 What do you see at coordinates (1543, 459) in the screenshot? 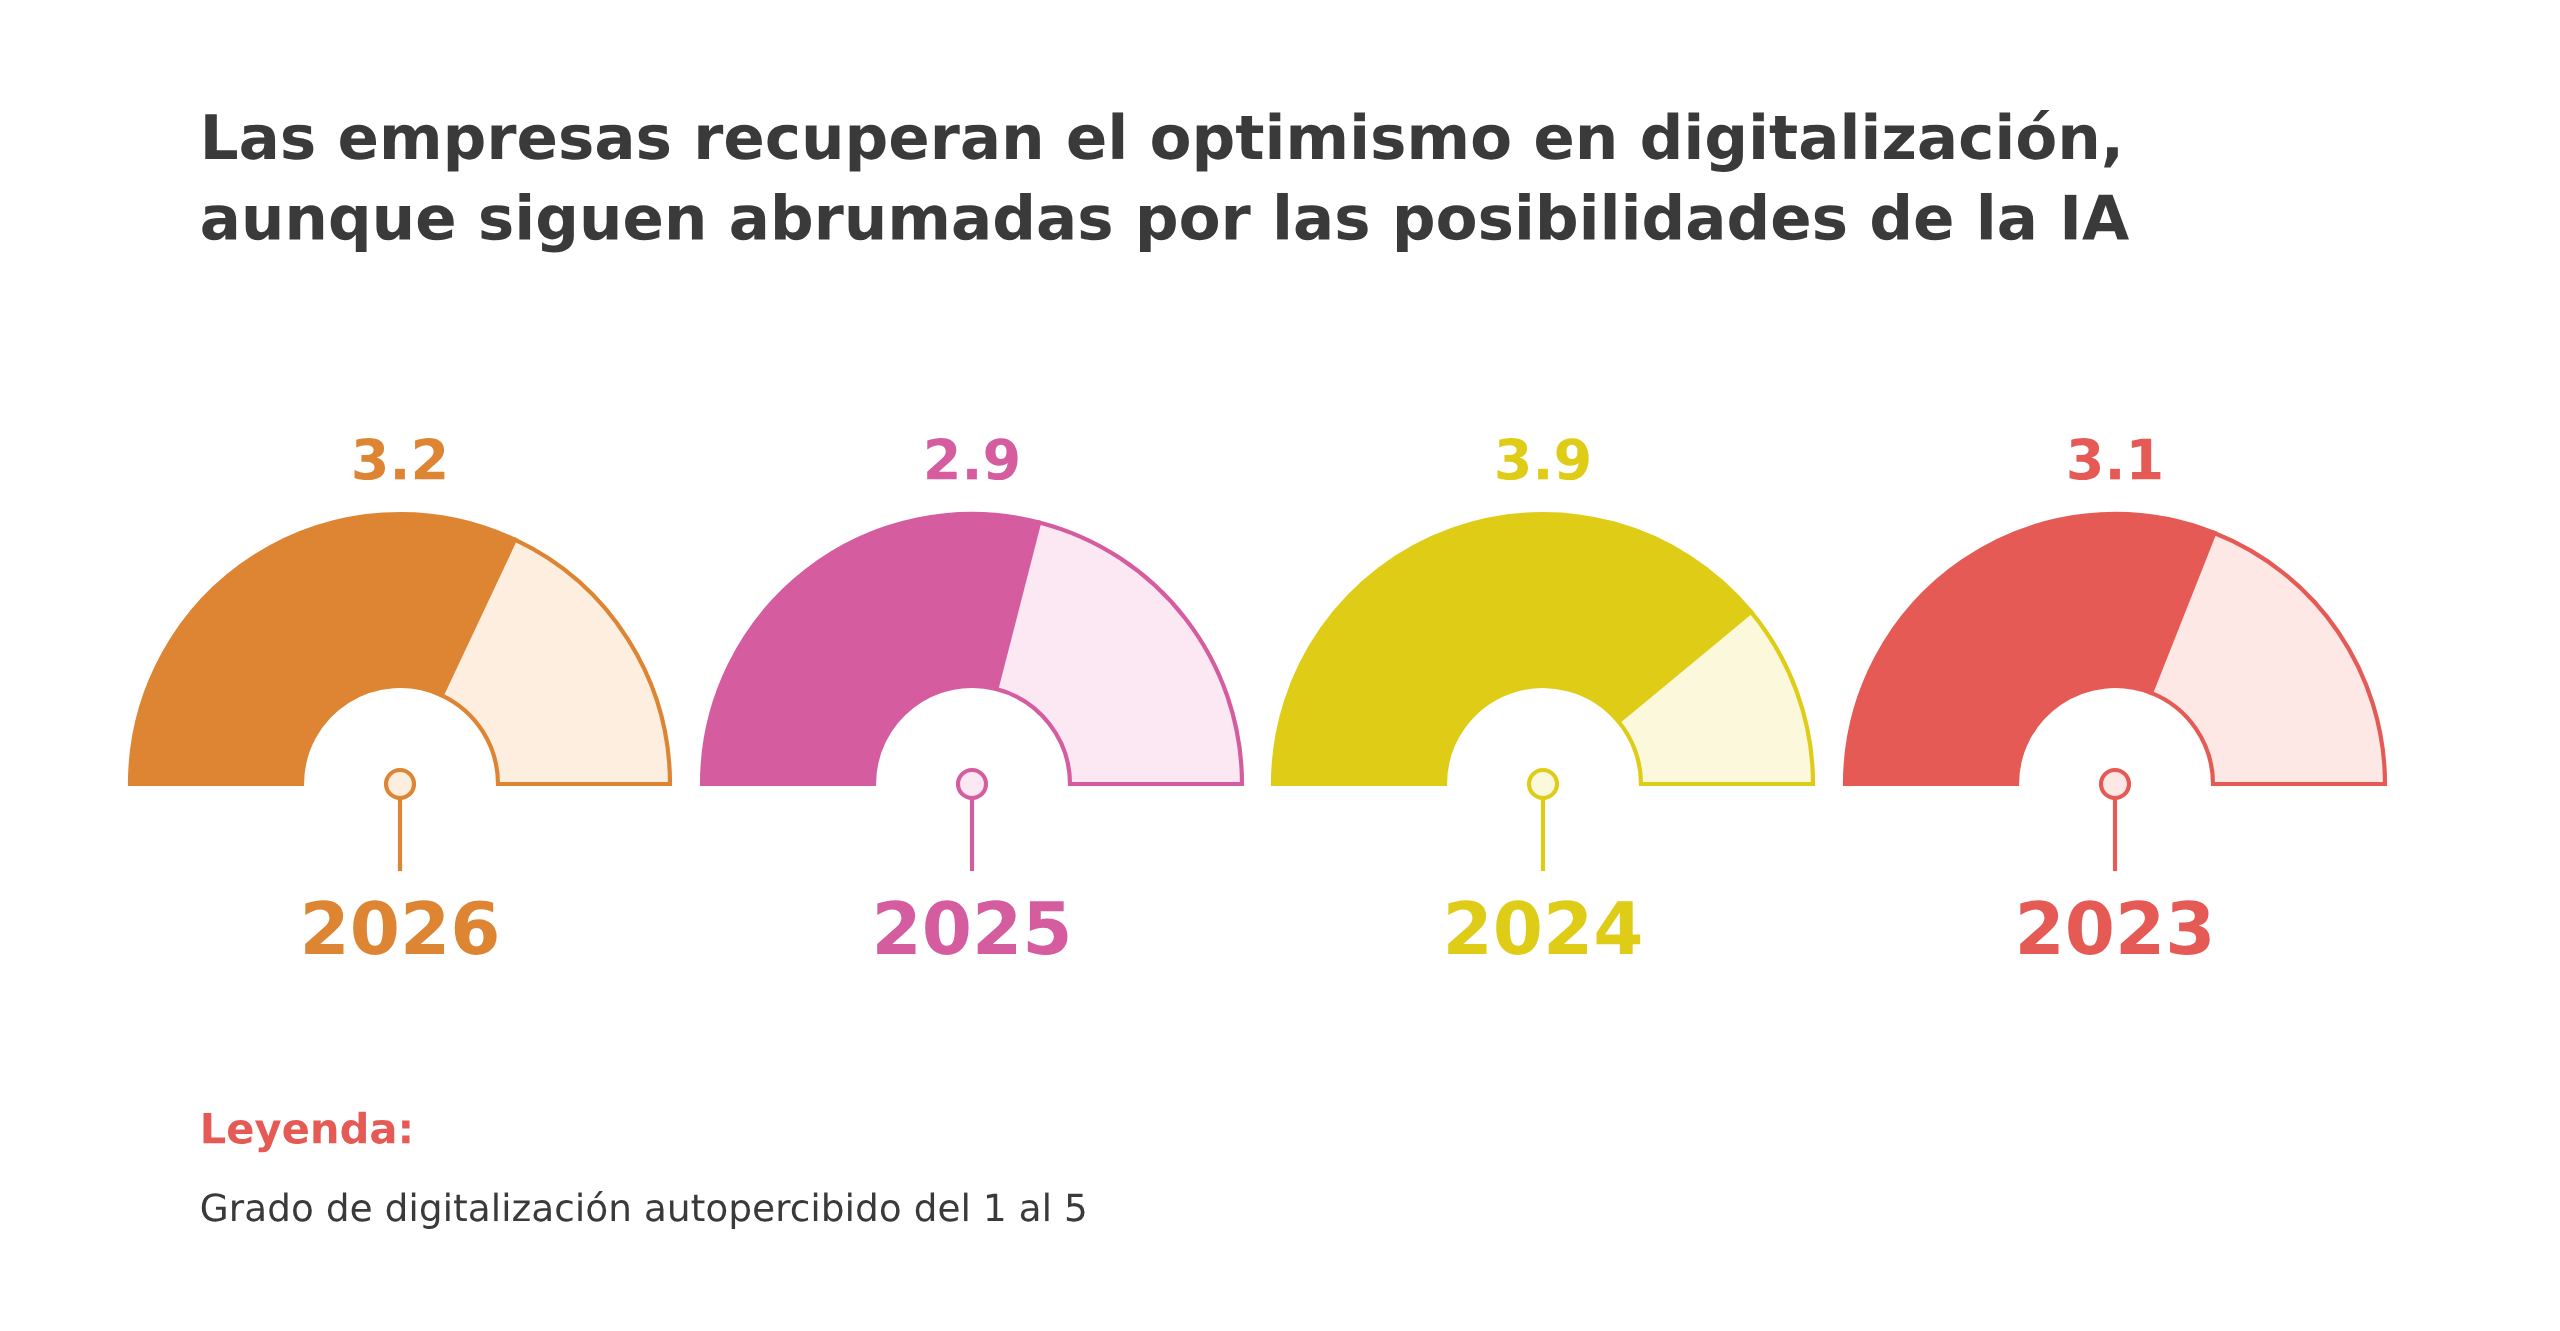
I see `data-label: 3.9` at bounding box center [1543, 459].